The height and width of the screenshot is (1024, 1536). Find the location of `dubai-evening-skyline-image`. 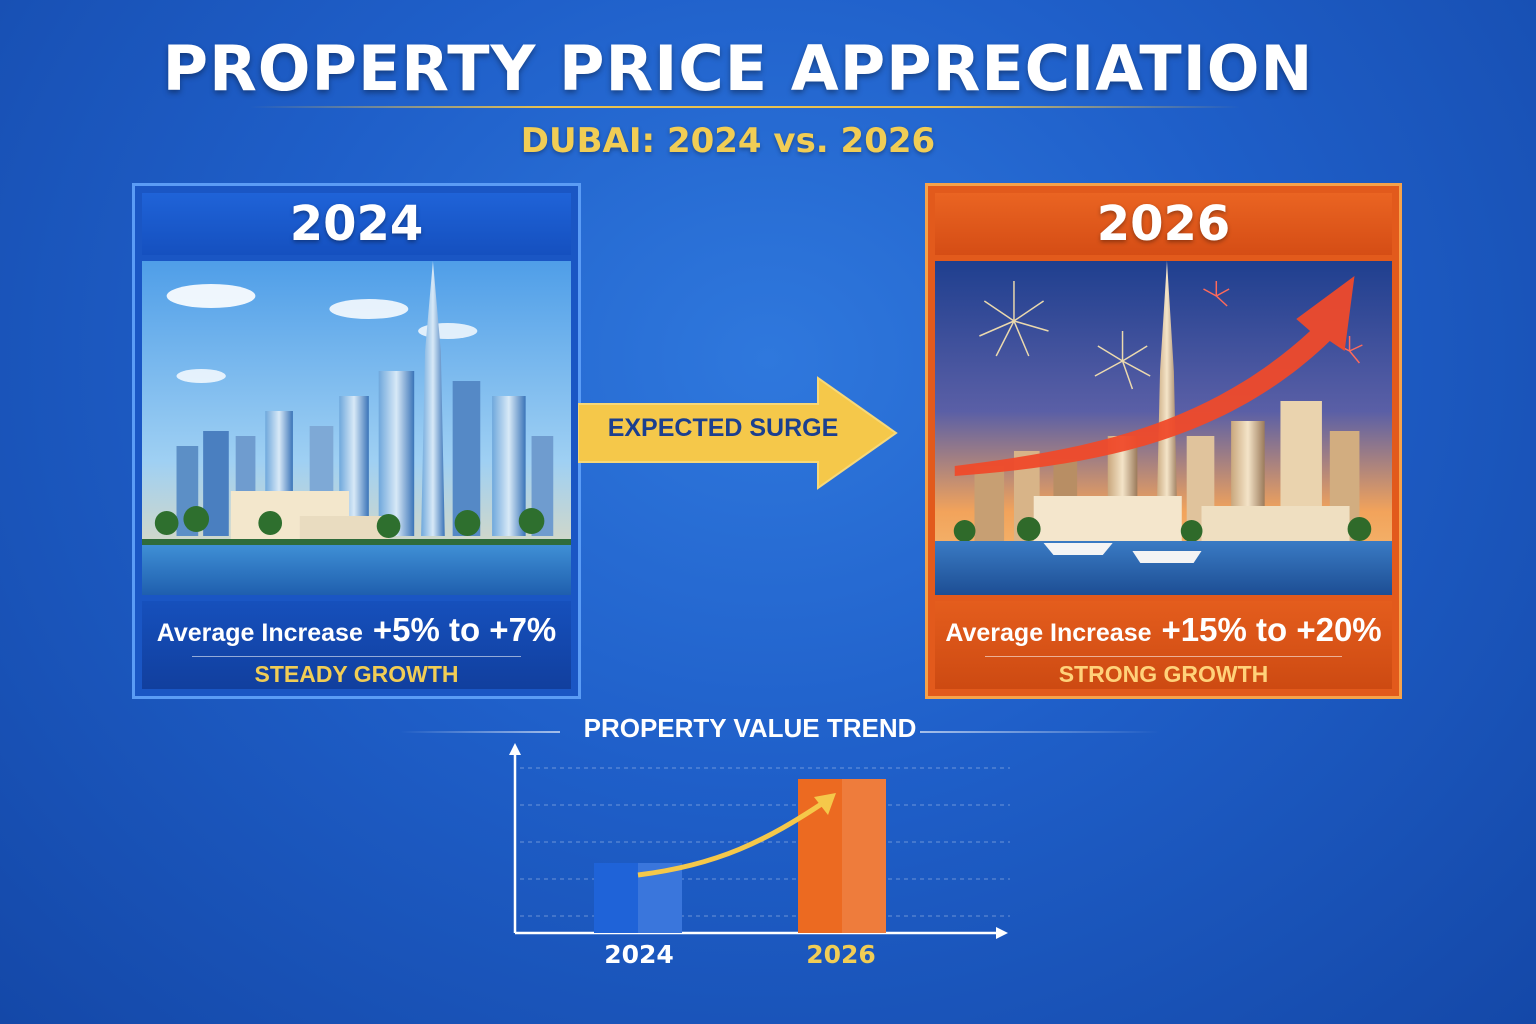

dubai-evening-skyline-image is located at coordinates (1163, 428).